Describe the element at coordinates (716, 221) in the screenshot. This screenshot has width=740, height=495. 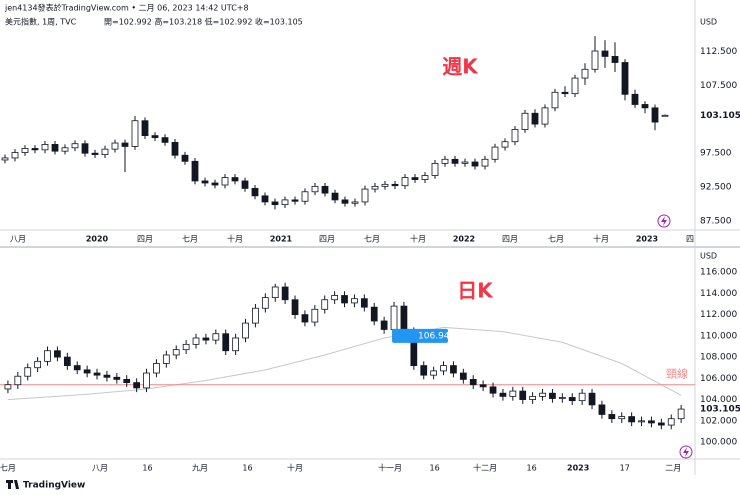
I see `y-tick-label: 87.500` at that location.